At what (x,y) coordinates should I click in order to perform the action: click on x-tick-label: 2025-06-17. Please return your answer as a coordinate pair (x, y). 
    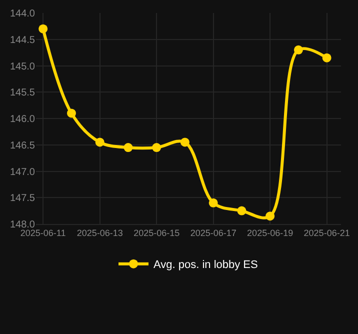
    Looking at the image, I should click on (213, 233).